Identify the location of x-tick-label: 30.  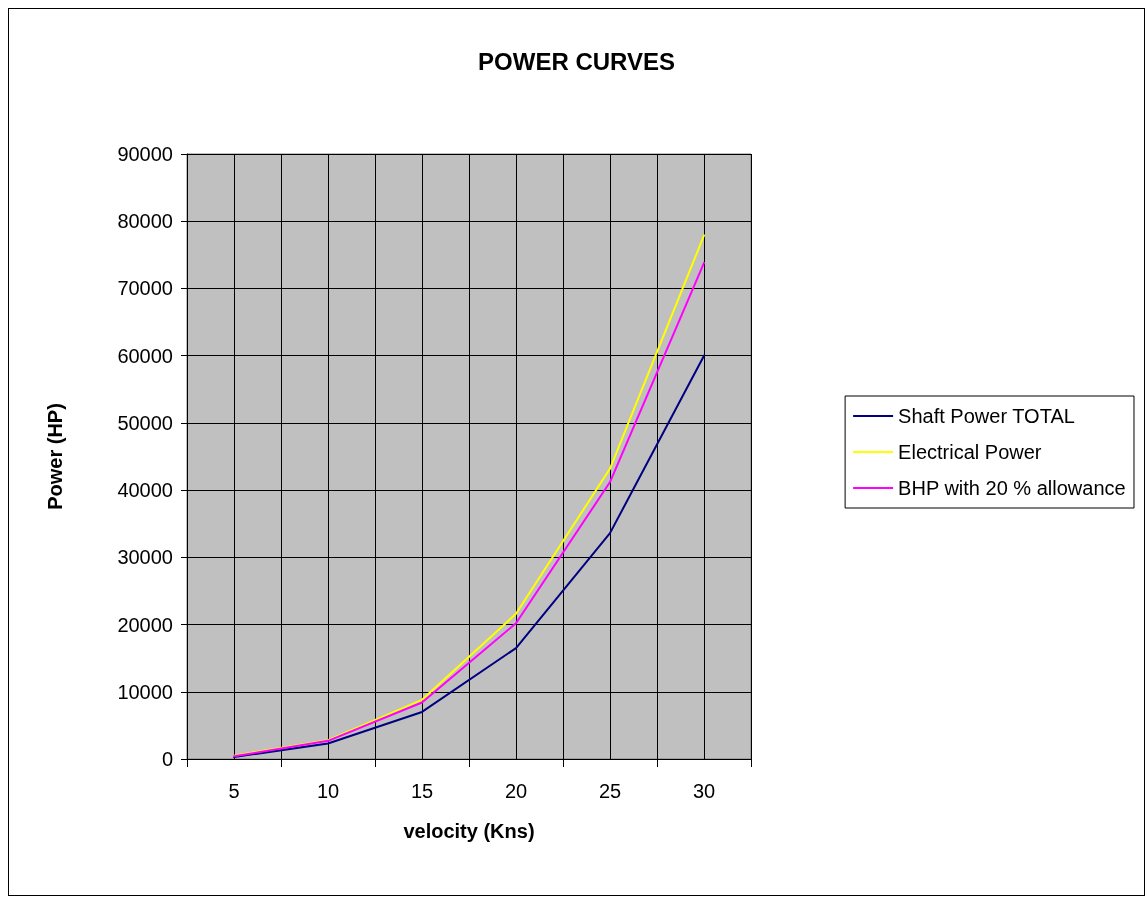
(704, 791).